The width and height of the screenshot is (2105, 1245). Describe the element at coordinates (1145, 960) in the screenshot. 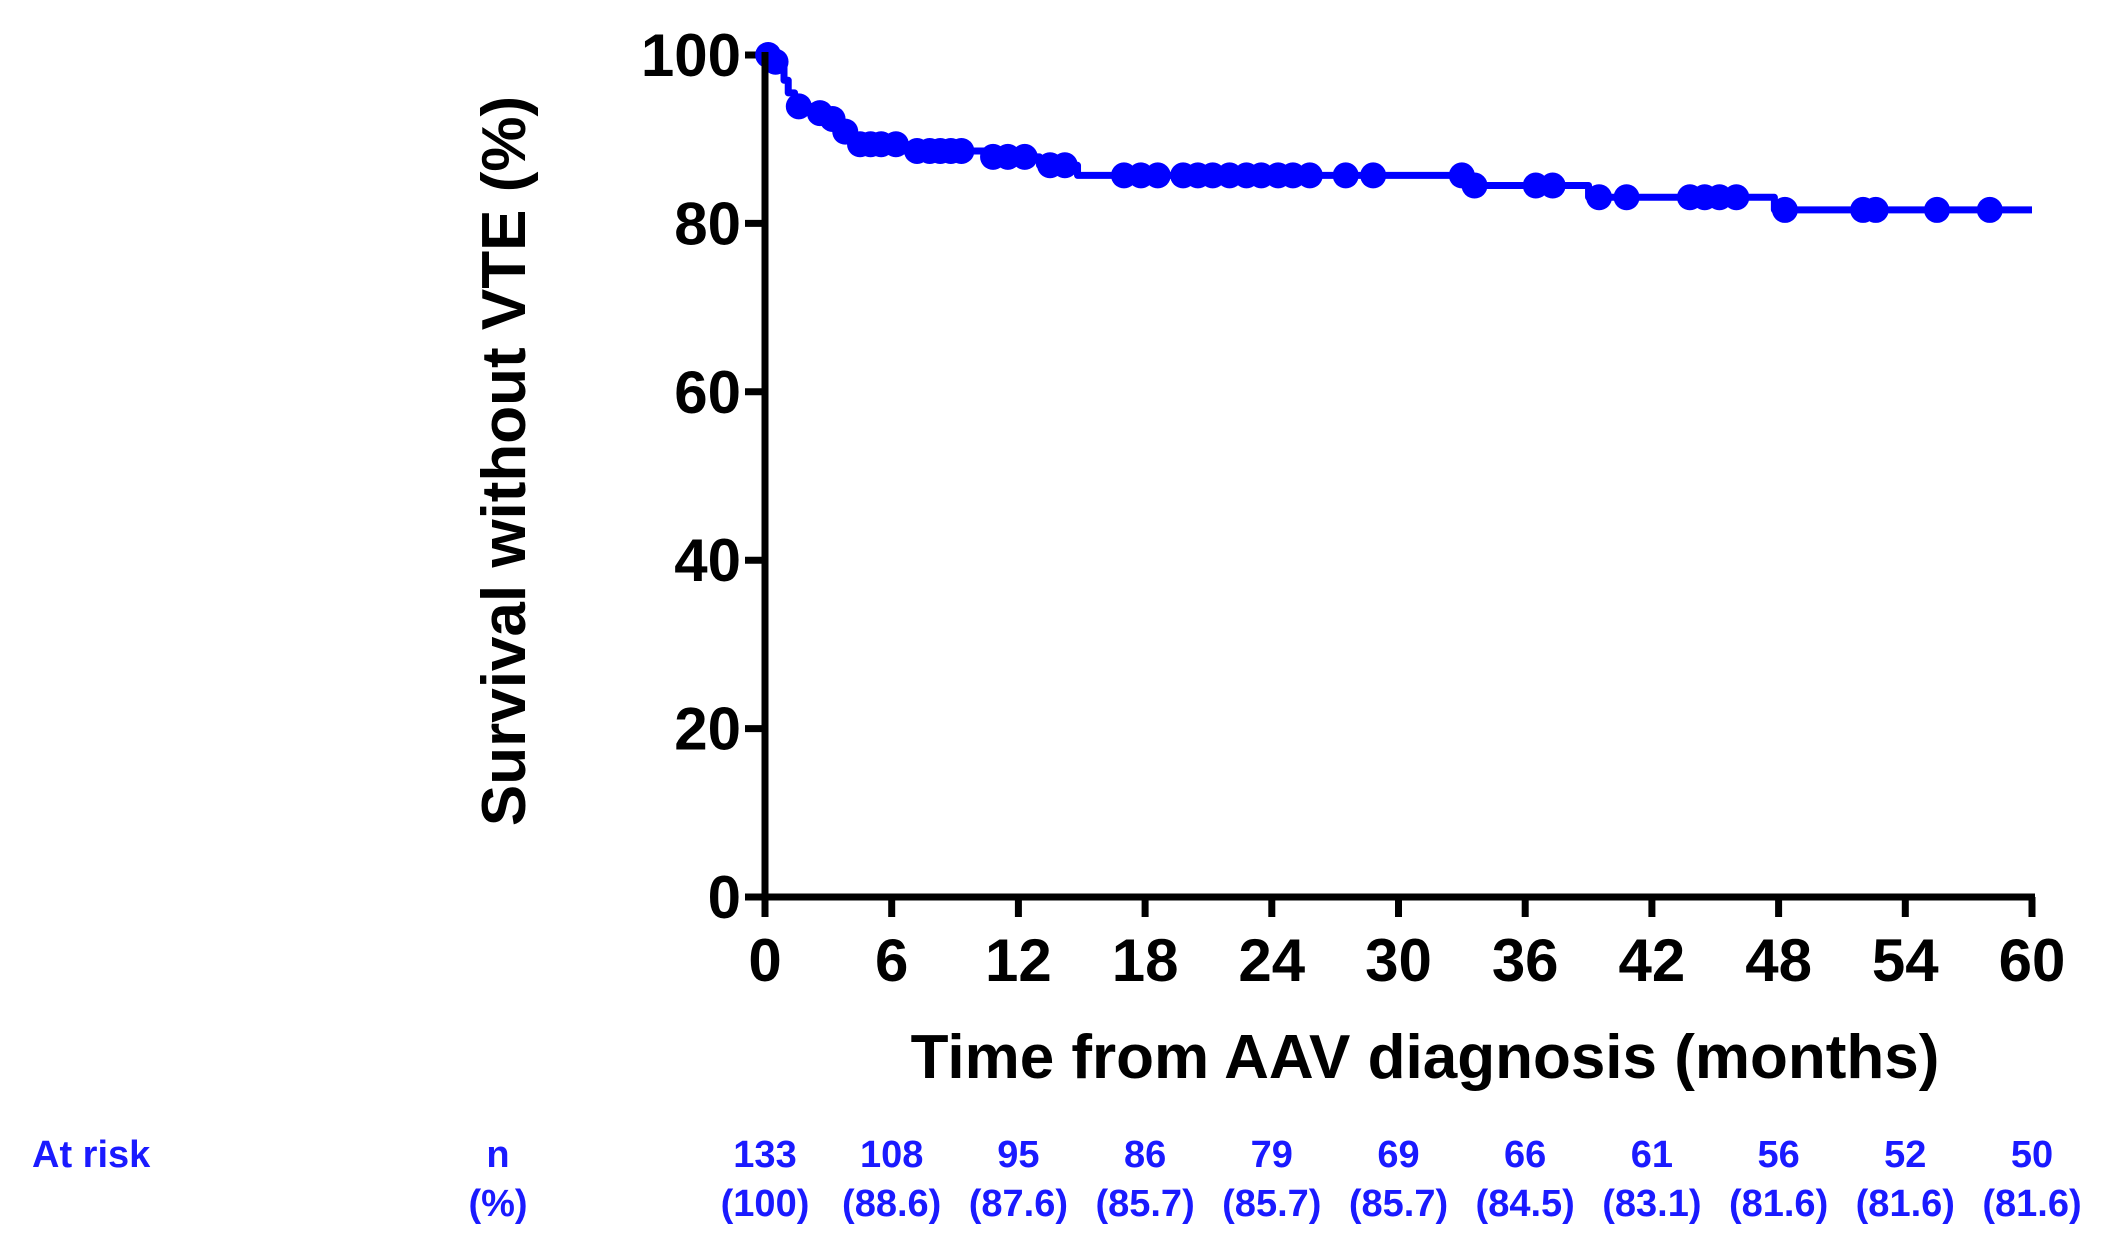

I see `x-tick-label: 18` at that location.